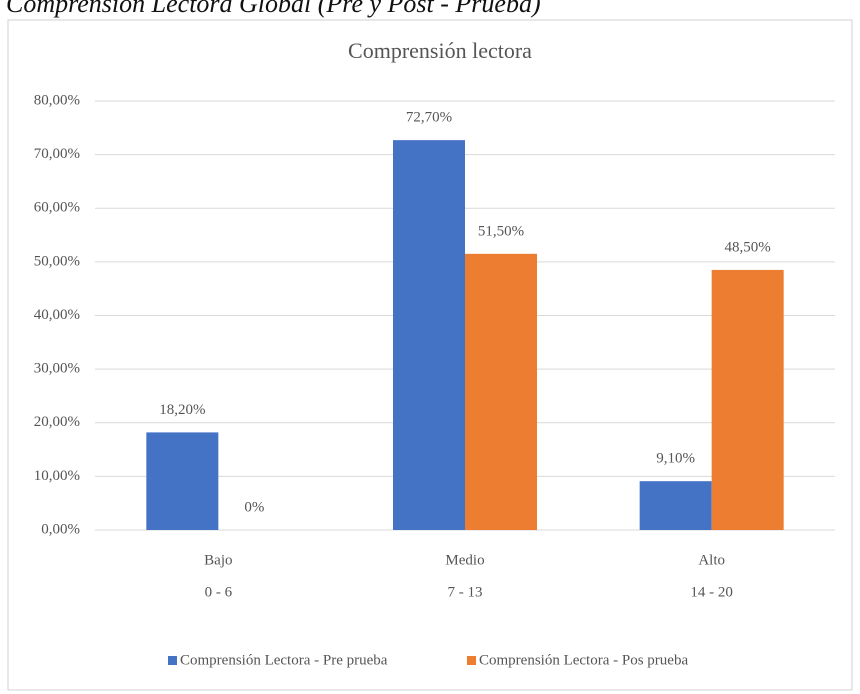 This screenshot has width=860, height=694. What do you see at coordinates (675, 459) in the screenshot?
I see `data-label: 9,10%` at bounding box center [675, 459].